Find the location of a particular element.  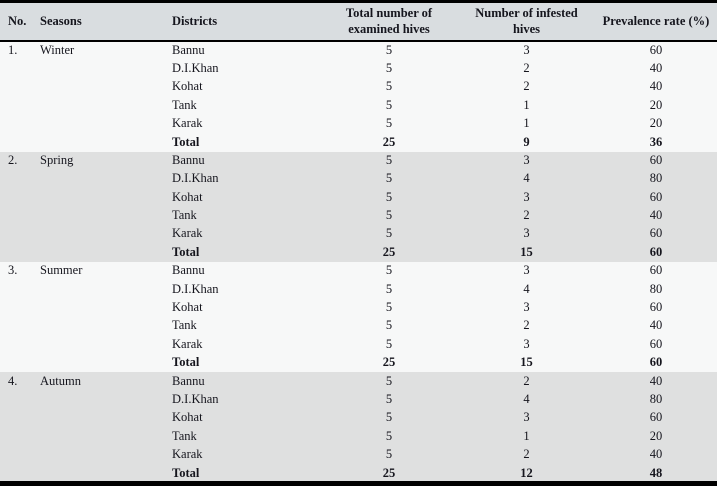

total-prevalence: 48 is located at coordinates (656, 472).